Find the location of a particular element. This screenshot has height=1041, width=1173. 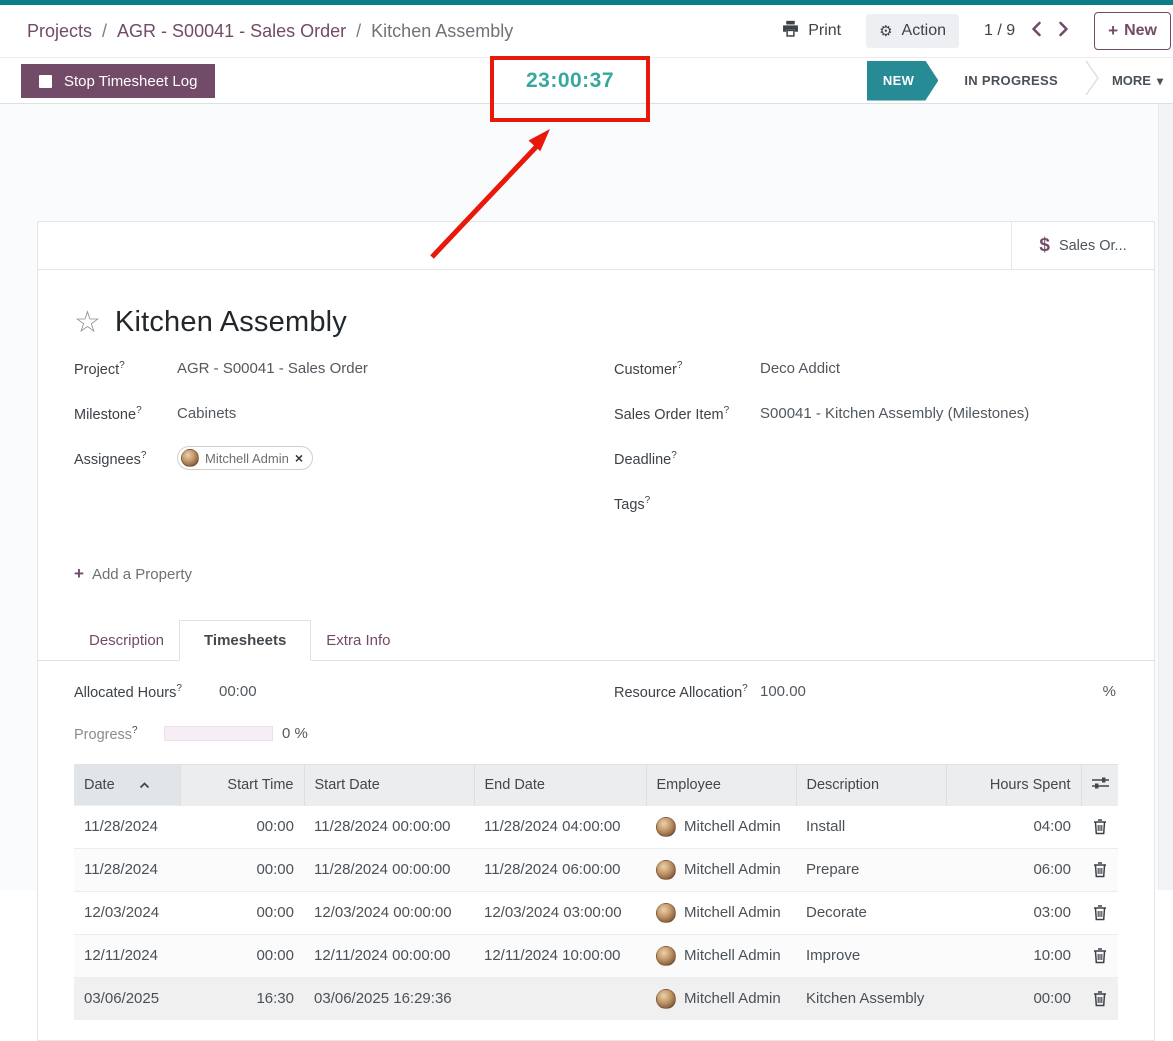

top-accent-bar is located at coordinates (586, 2).